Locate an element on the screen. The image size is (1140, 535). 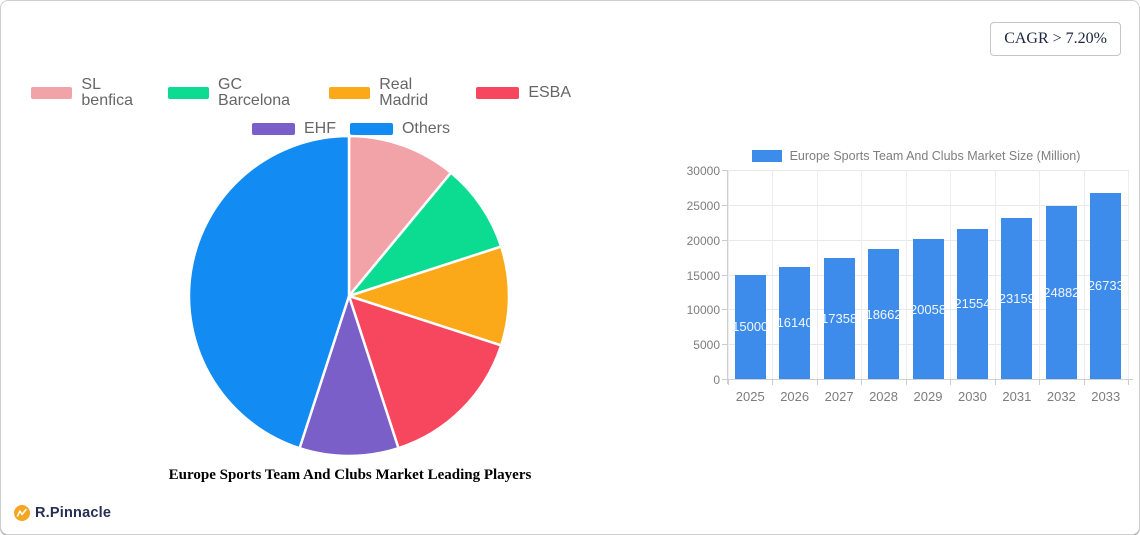
bar-2029: 20058 is located at coordinates (928, 309).